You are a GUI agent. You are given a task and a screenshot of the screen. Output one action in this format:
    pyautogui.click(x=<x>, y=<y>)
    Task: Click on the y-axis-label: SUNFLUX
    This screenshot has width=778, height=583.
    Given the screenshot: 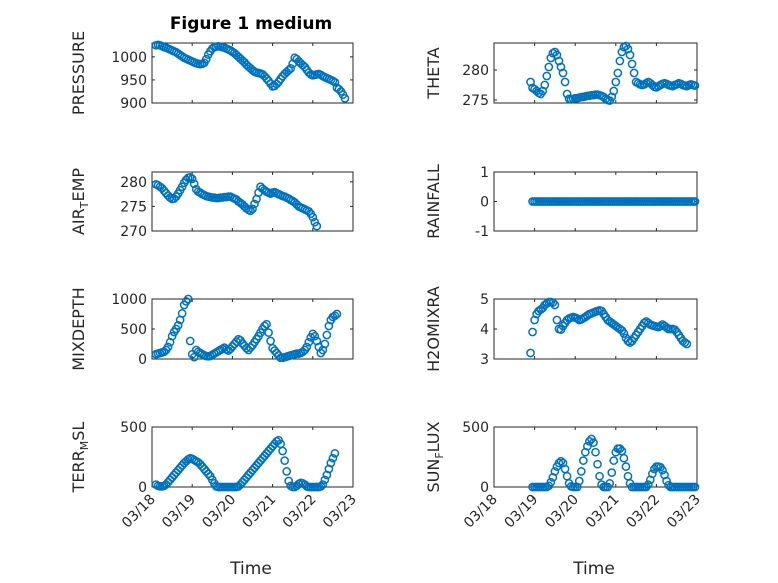 What is the action you would take?
    pyautogui.click(x=435, y=456)
    